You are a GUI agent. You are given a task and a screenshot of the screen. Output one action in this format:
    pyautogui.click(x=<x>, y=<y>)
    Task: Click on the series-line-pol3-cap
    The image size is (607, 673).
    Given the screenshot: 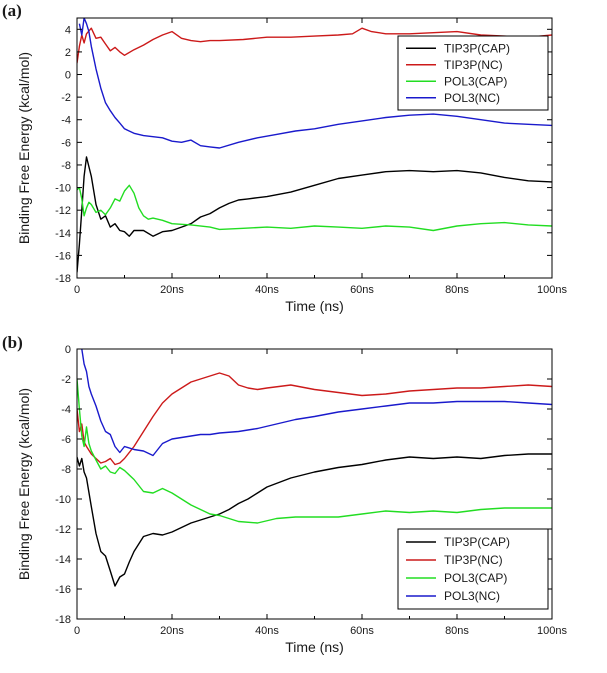 What is the action you would take?
    pyautogui.click(x=314, y=208)
    